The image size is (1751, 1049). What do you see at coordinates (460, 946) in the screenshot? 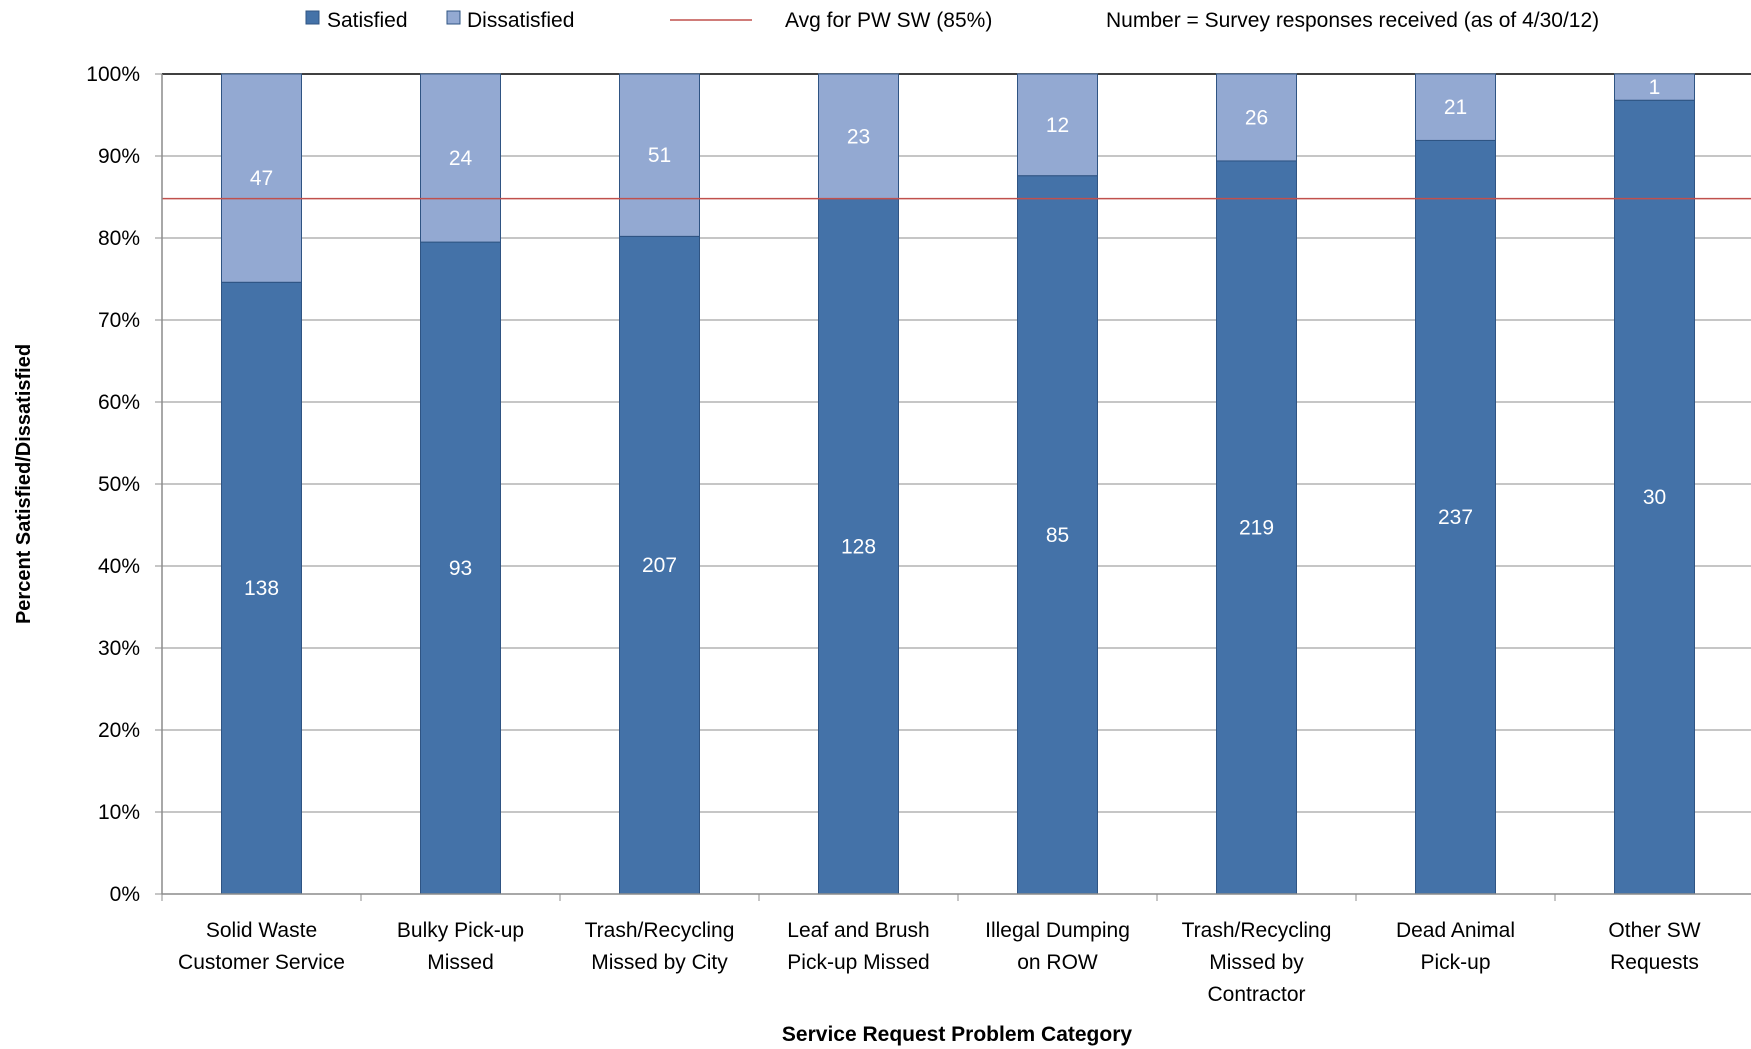
I see `x-tick-label: Bulky Pick-up Missed` at bounding box center [460, 946].